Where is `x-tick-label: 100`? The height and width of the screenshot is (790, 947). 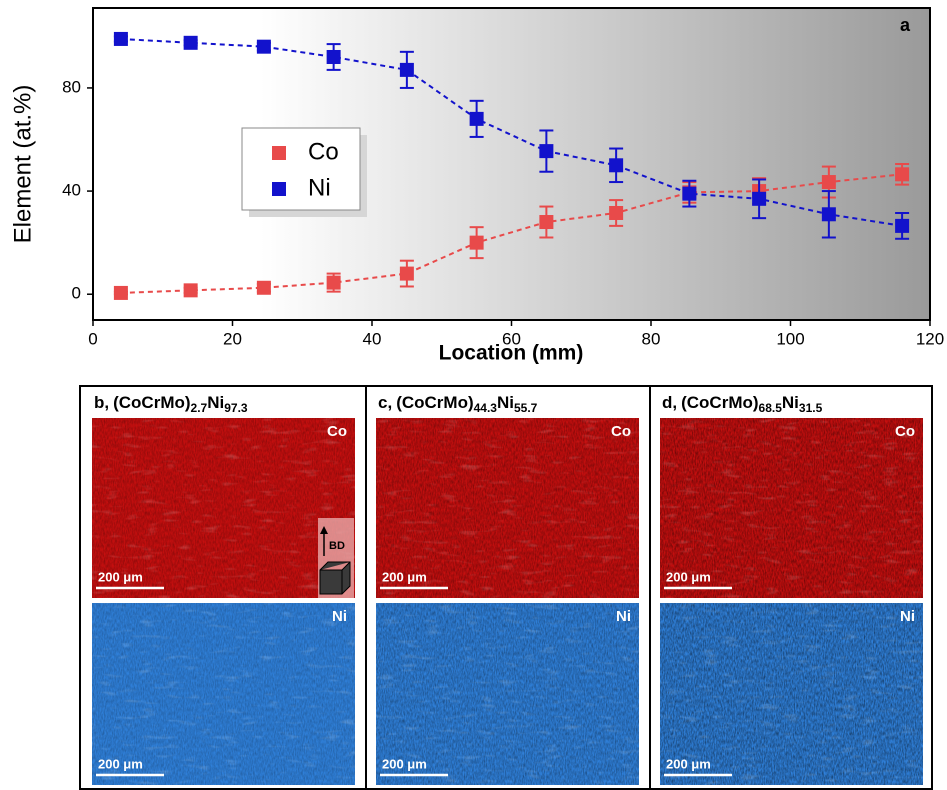
x-tick-label: 100 is located at coordinates (790, 338).